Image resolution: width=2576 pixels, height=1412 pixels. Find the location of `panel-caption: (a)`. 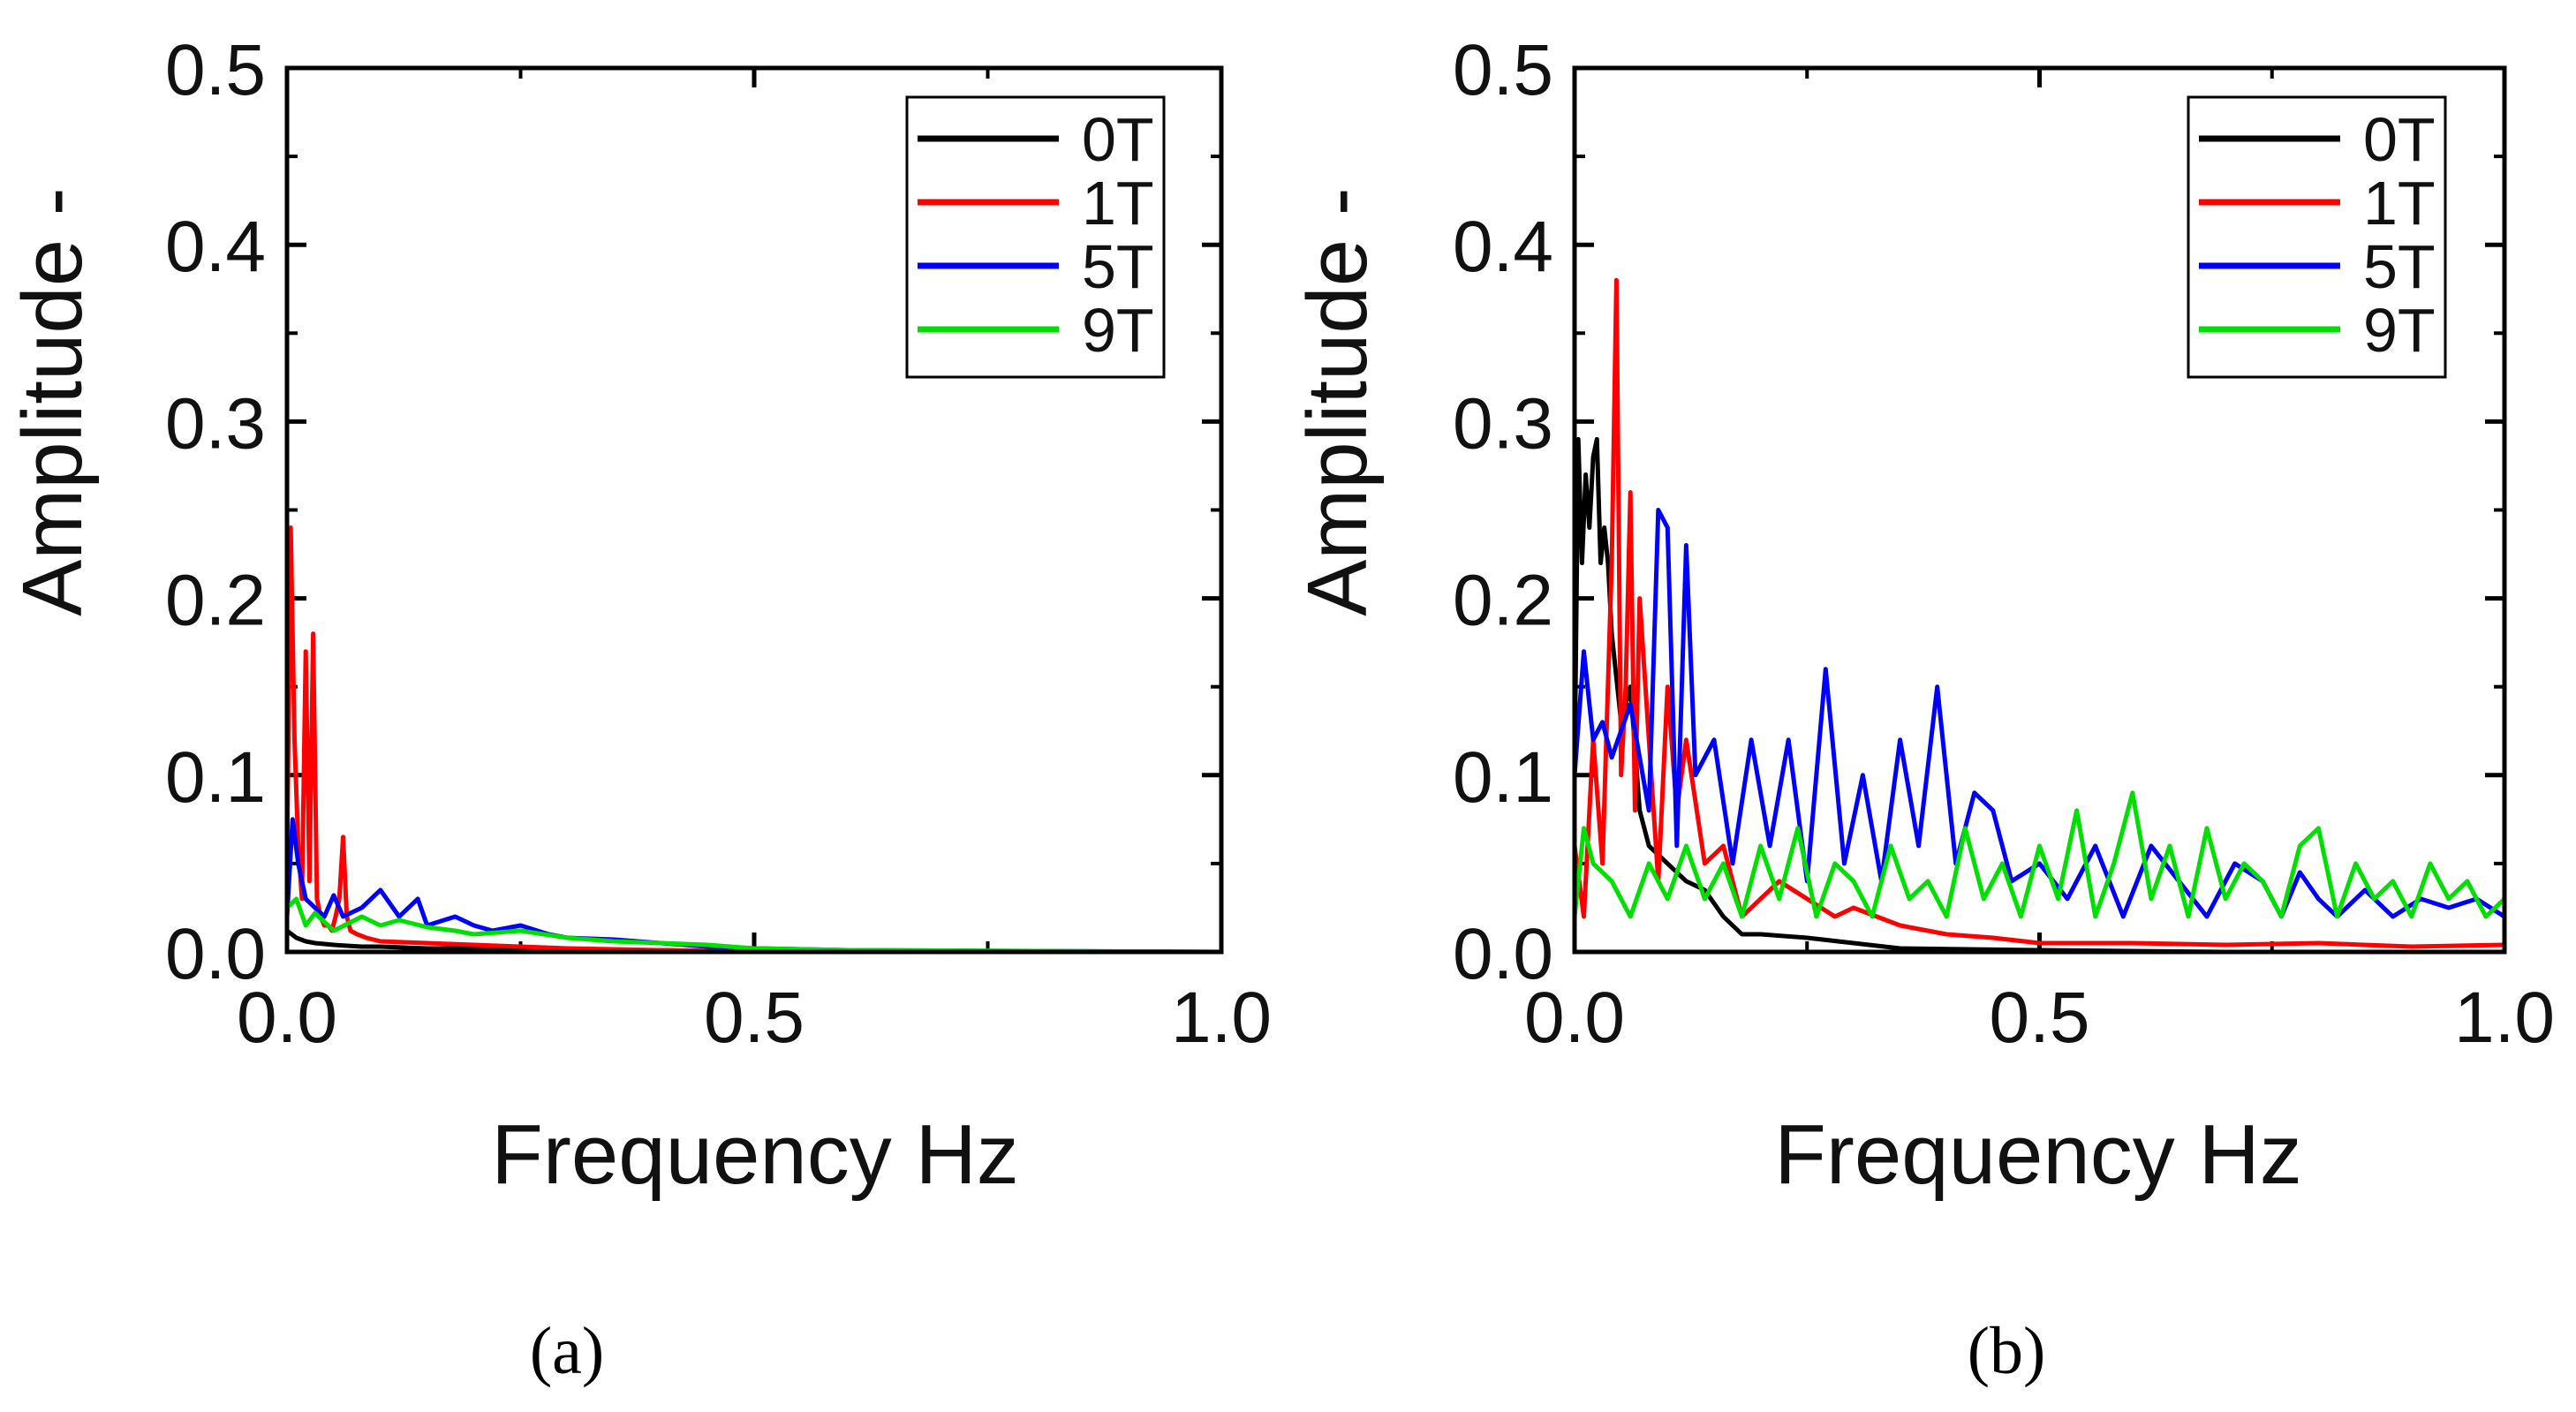

panel-caption: (a) is located at coordinates (567, 1351).